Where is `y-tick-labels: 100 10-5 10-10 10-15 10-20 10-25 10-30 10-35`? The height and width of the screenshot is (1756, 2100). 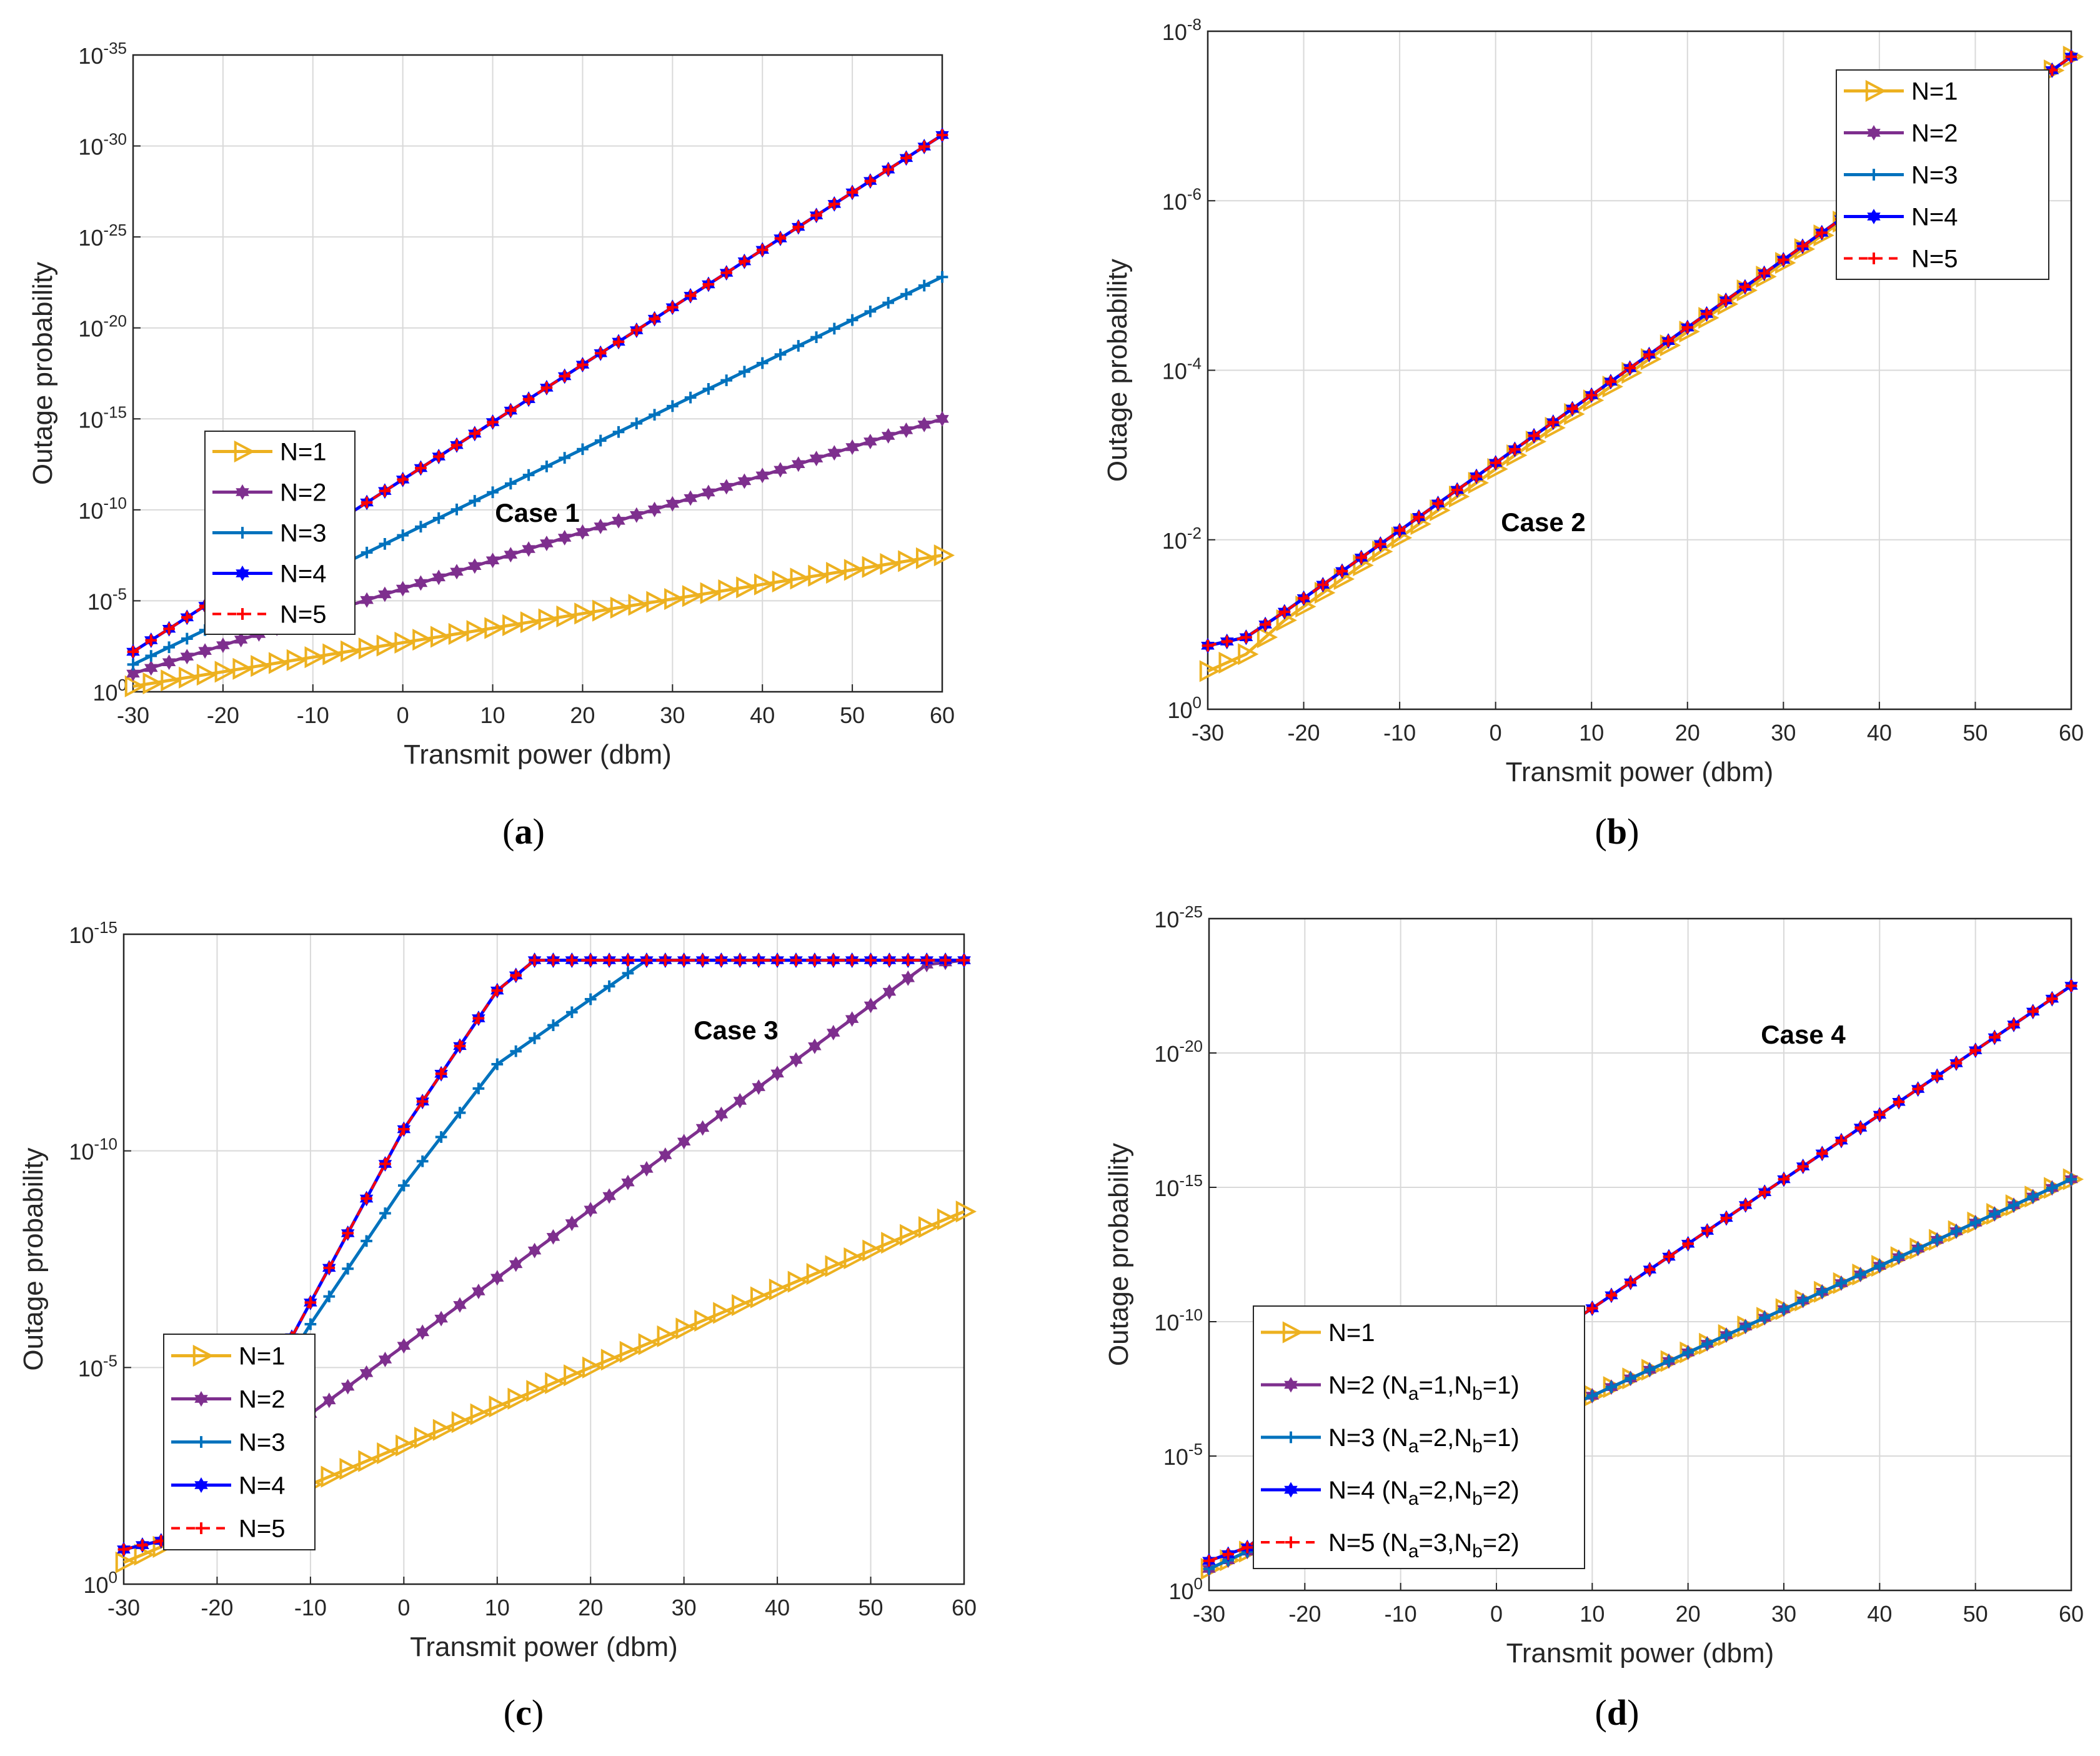
y-tick-labels: 100 10-5 10-10 10-15 10-20 10-25 10-30 10-35 is located at coordinates (109, 372).